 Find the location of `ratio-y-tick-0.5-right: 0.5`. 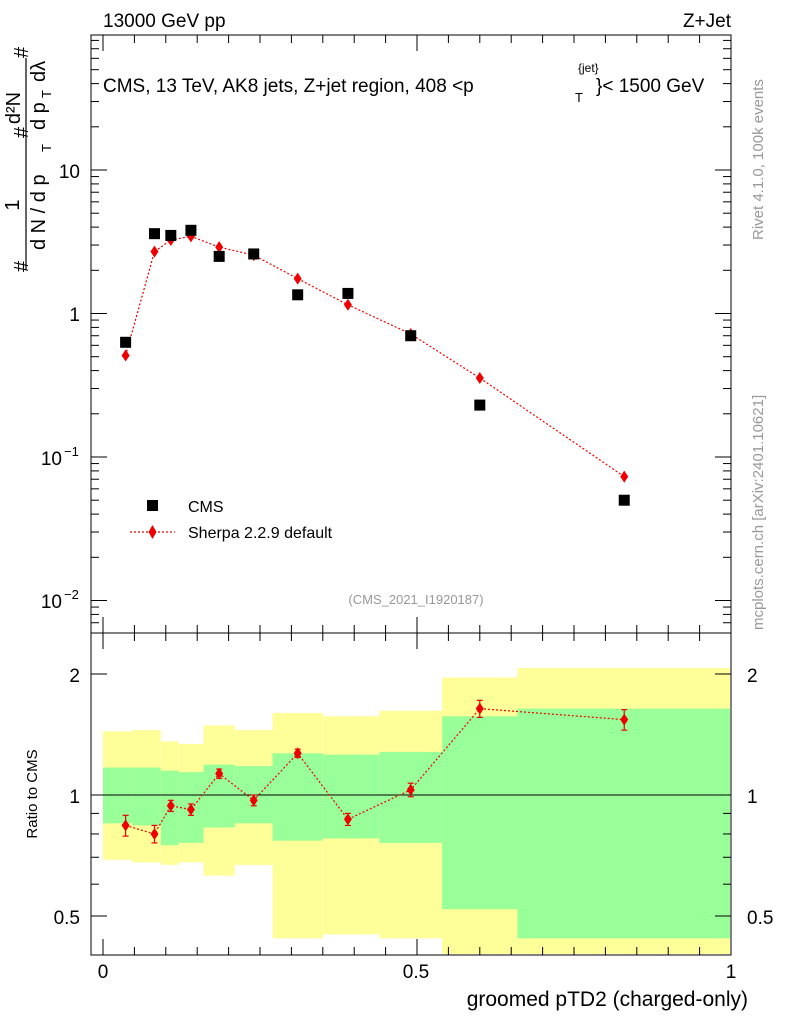

ratio-y-tick-0.5-right: 0.5 is located at coordinates (760, 918).